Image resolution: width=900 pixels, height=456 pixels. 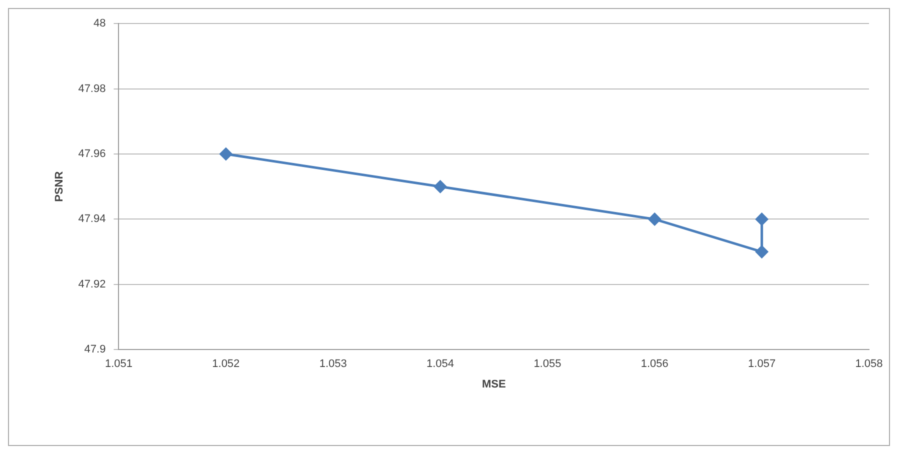 I want to click on y-axis-title: PSNR, so click(x=60, y=186).